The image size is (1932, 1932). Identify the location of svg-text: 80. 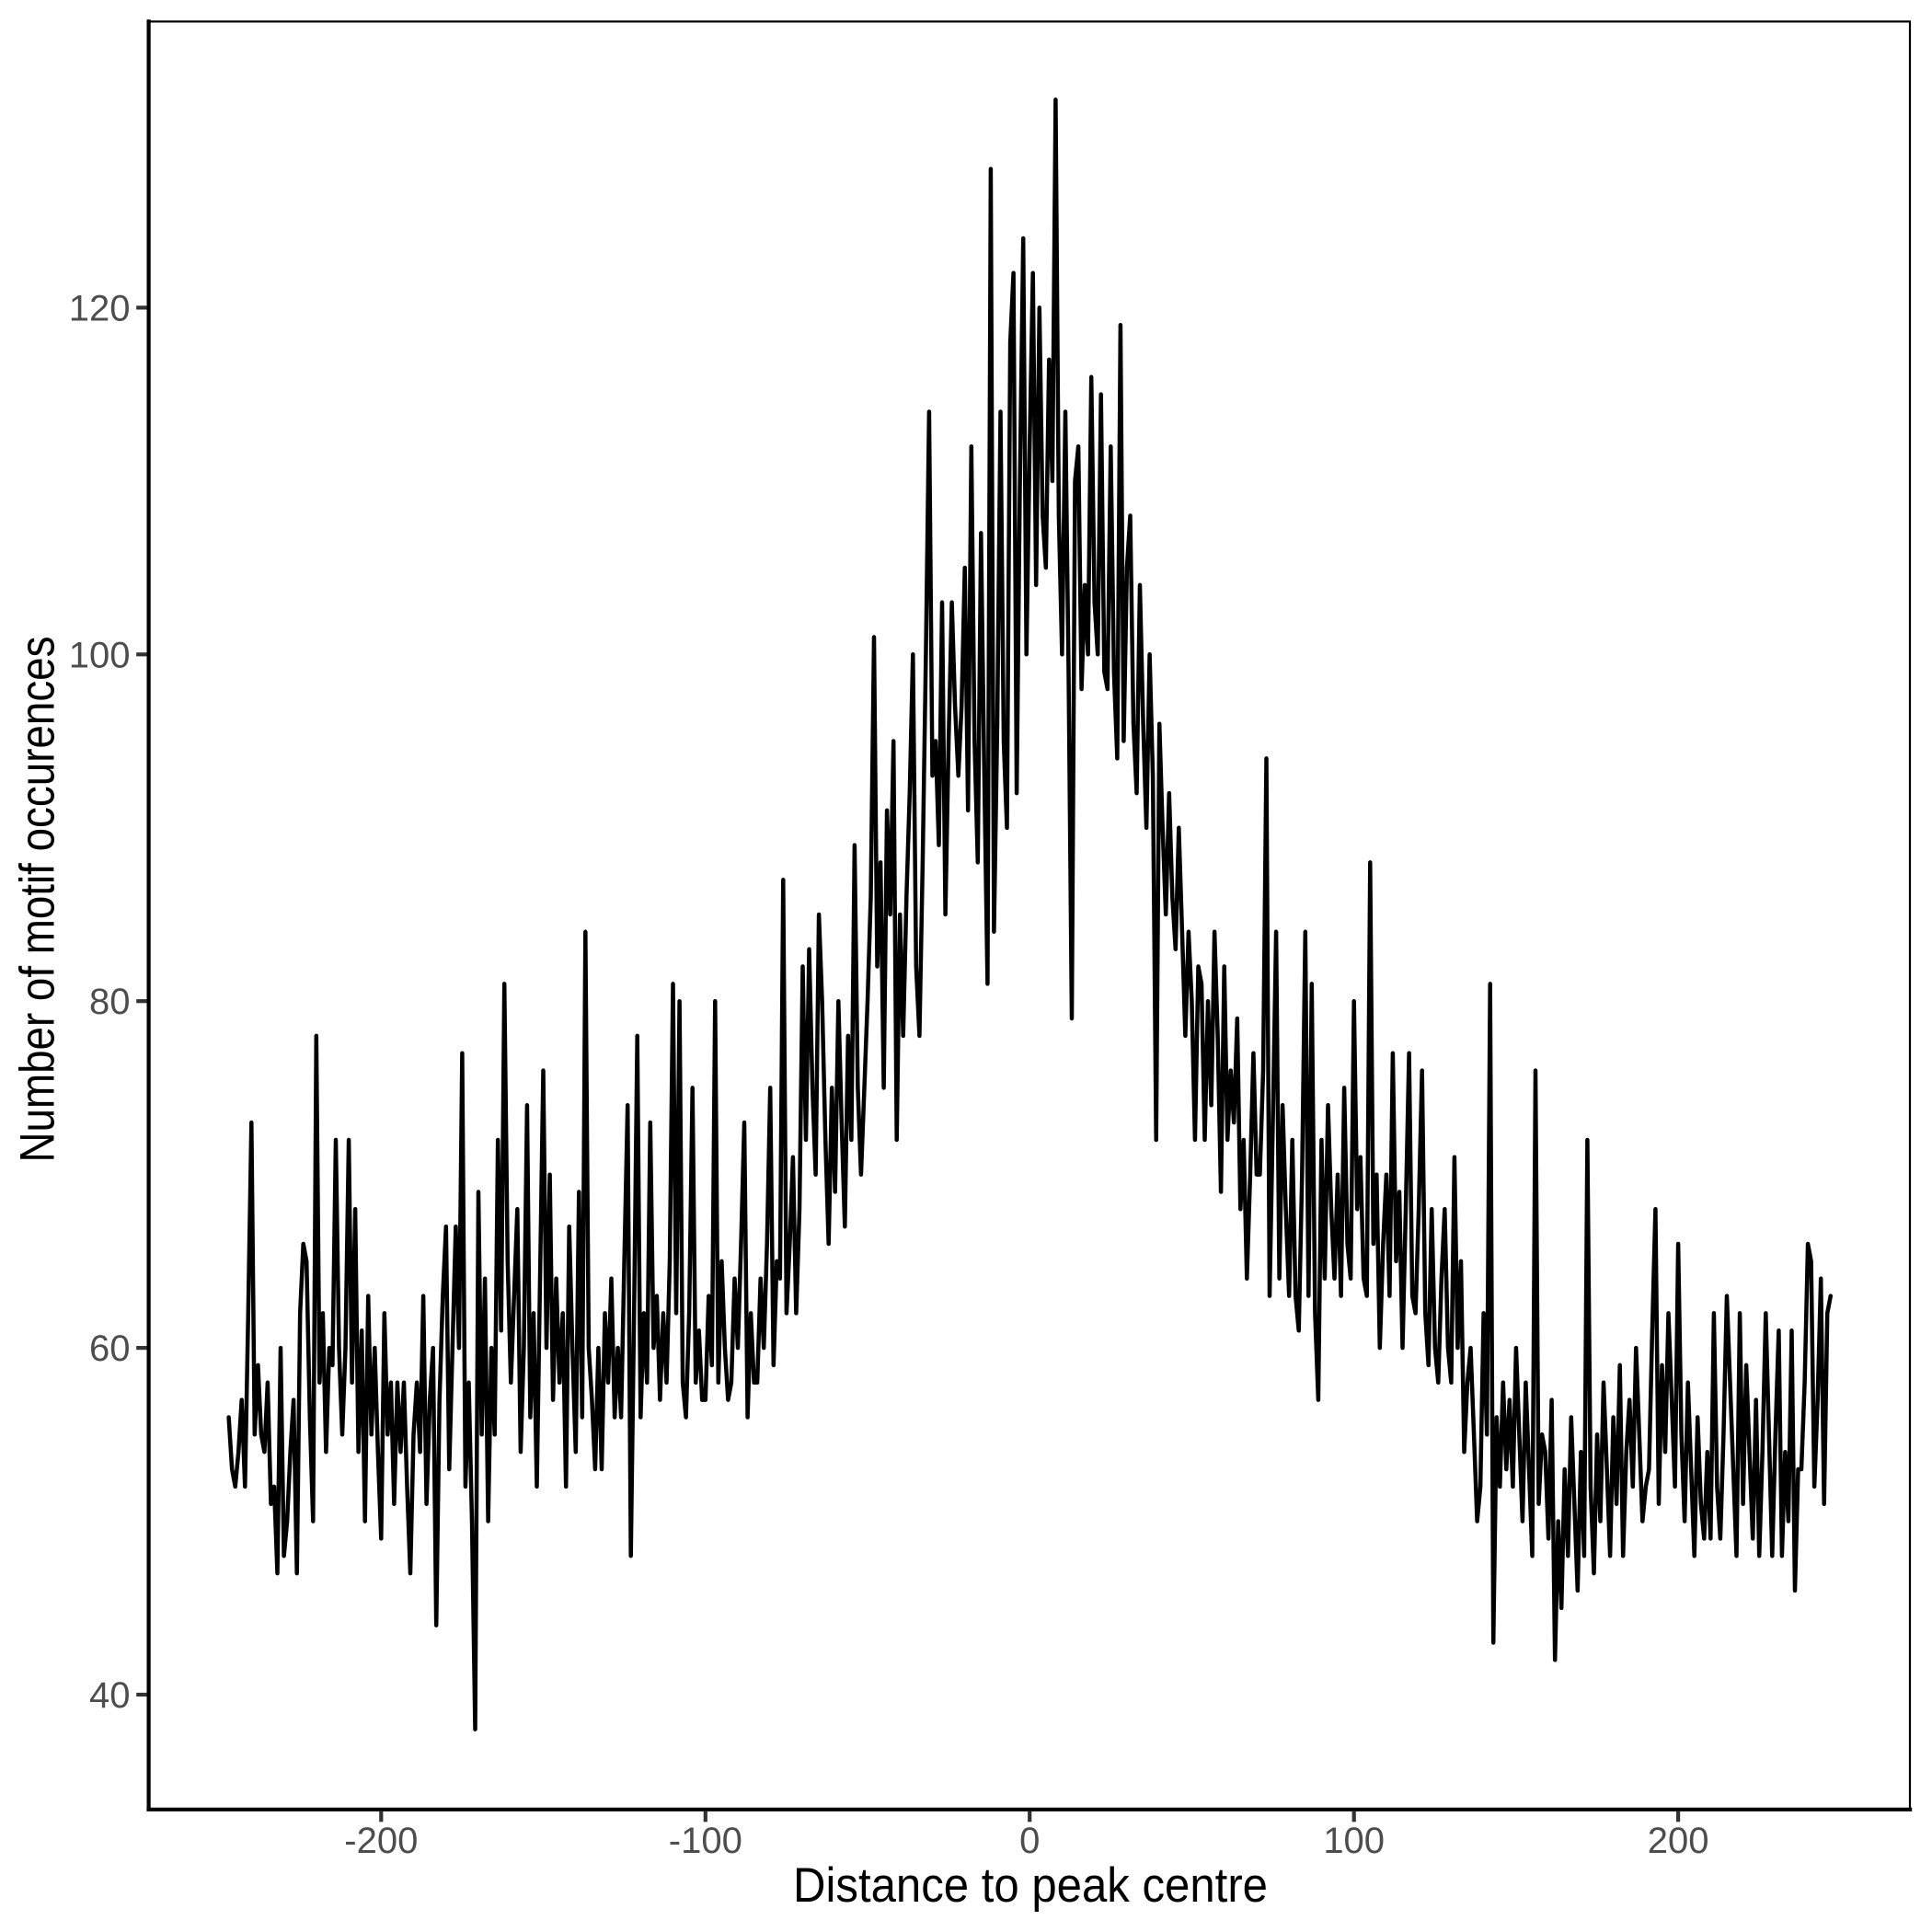
(110, 1002).